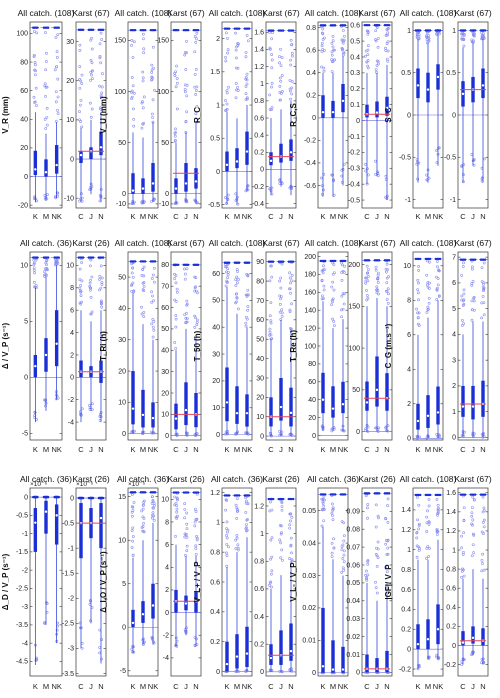 This screenshot has height=698, width=500. Describe the element at coordinates (237, 243) in the screenshot. I see `chart-title: All catch. (108)` at that location.